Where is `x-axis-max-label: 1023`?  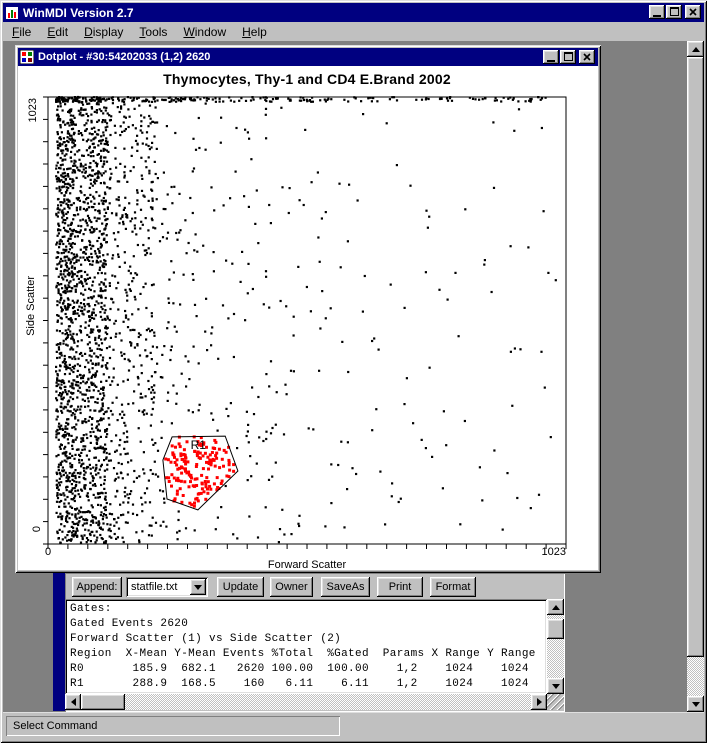
x-axis-max-label: 1023 is located at coordinates (553, 552).